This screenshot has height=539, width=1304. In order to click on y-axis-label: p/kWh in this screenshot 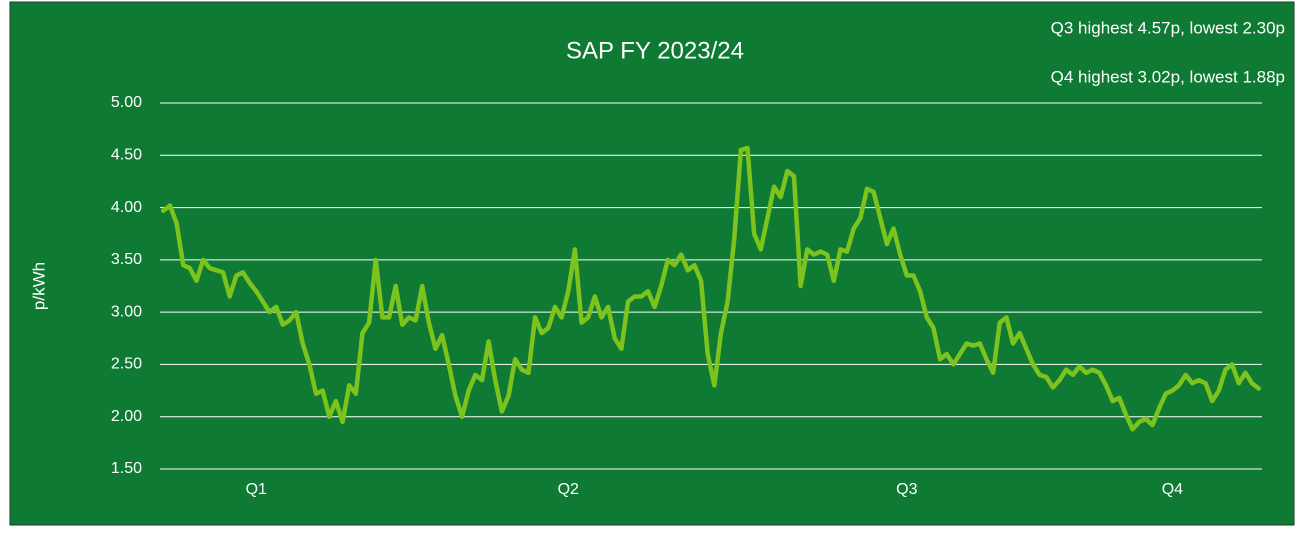, I will do `click(38, 286)`.